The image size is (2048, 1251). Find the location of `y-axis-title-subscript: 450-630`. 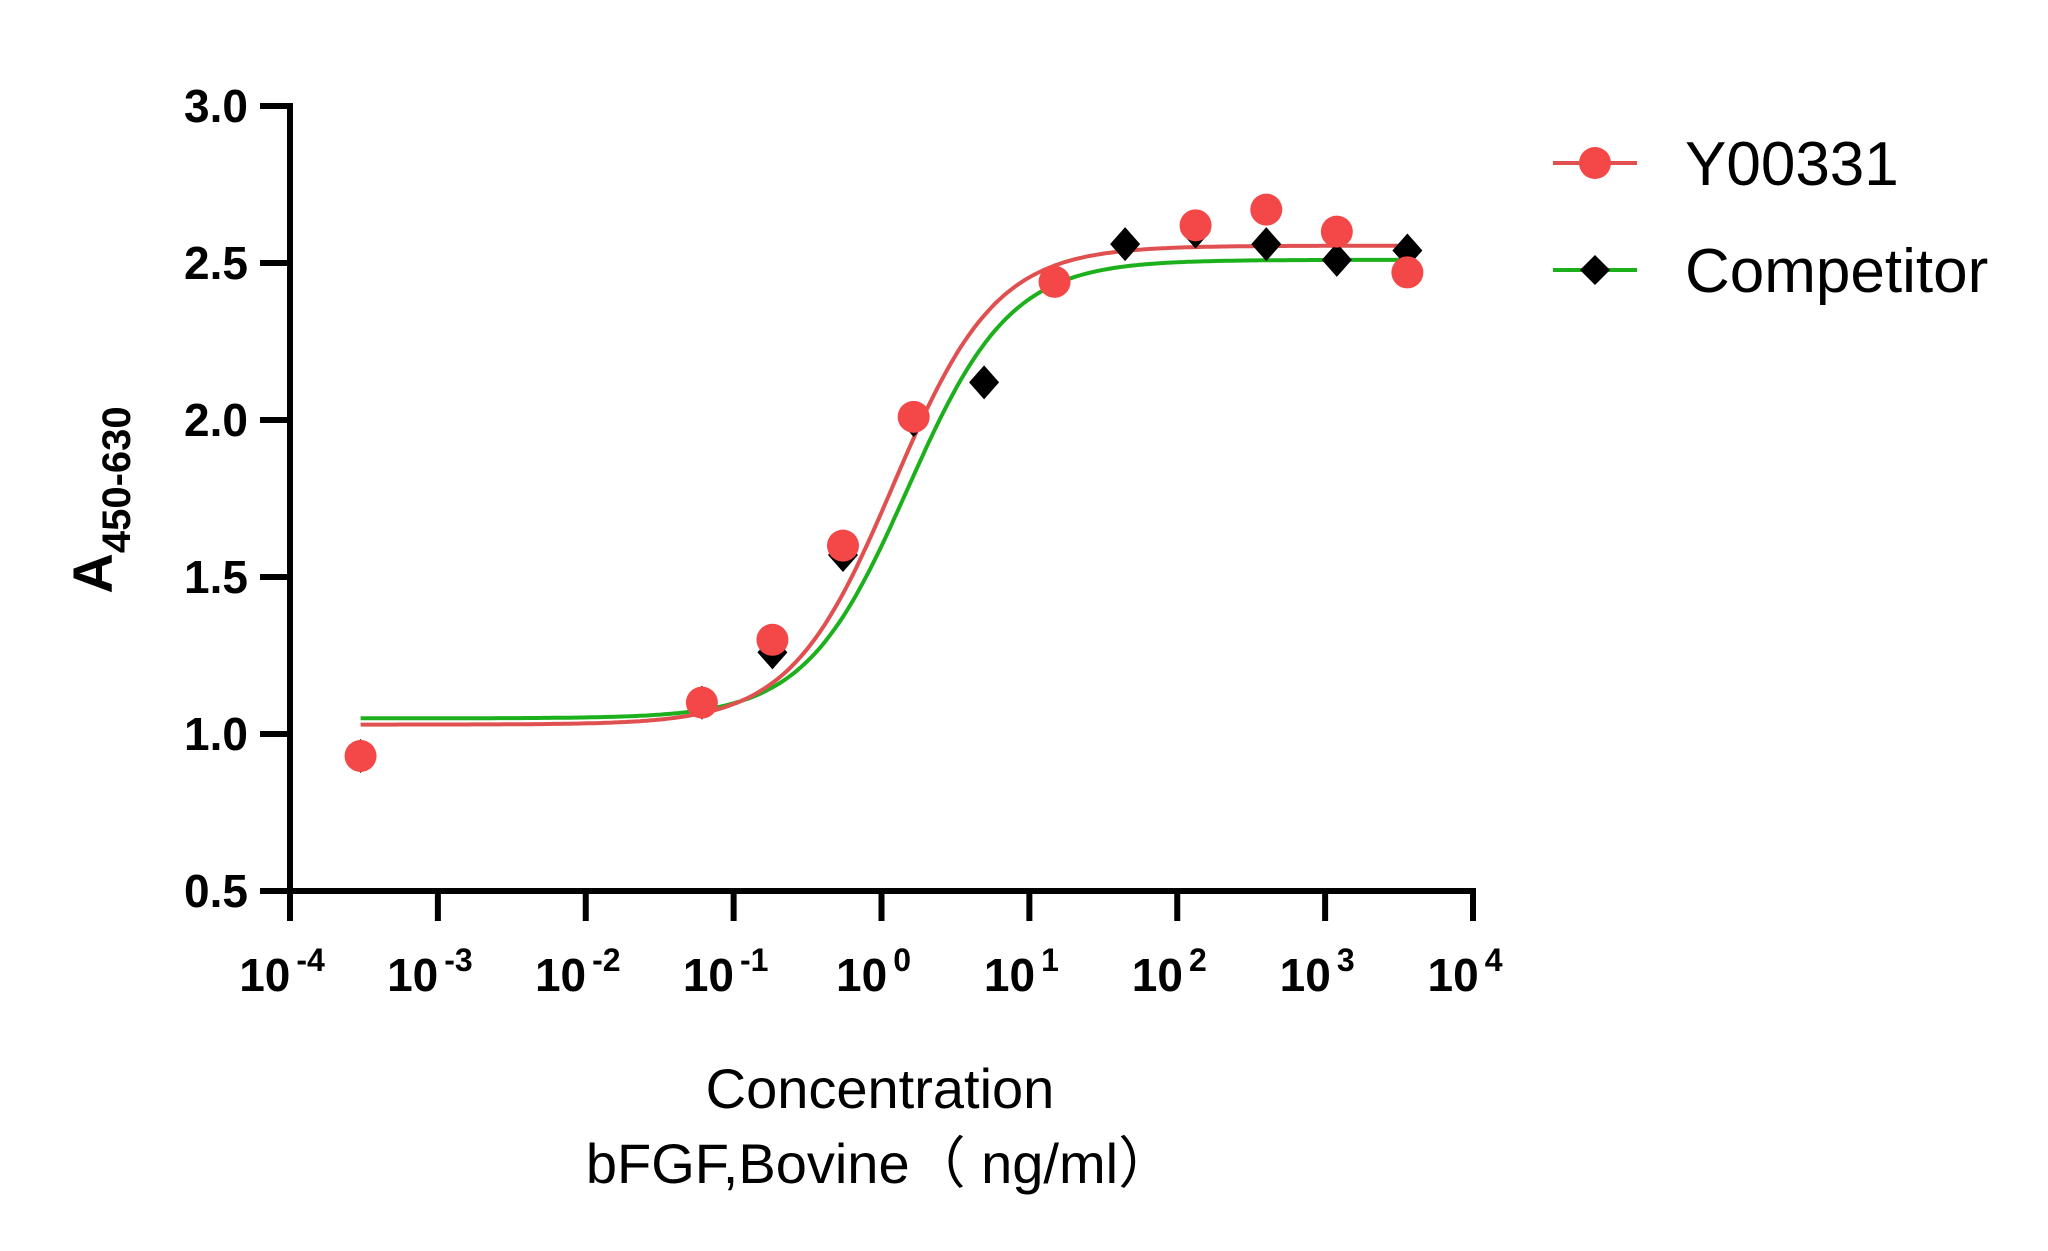

y-axis-title-subscript: 450-630 is located at coordinates (117, 479).